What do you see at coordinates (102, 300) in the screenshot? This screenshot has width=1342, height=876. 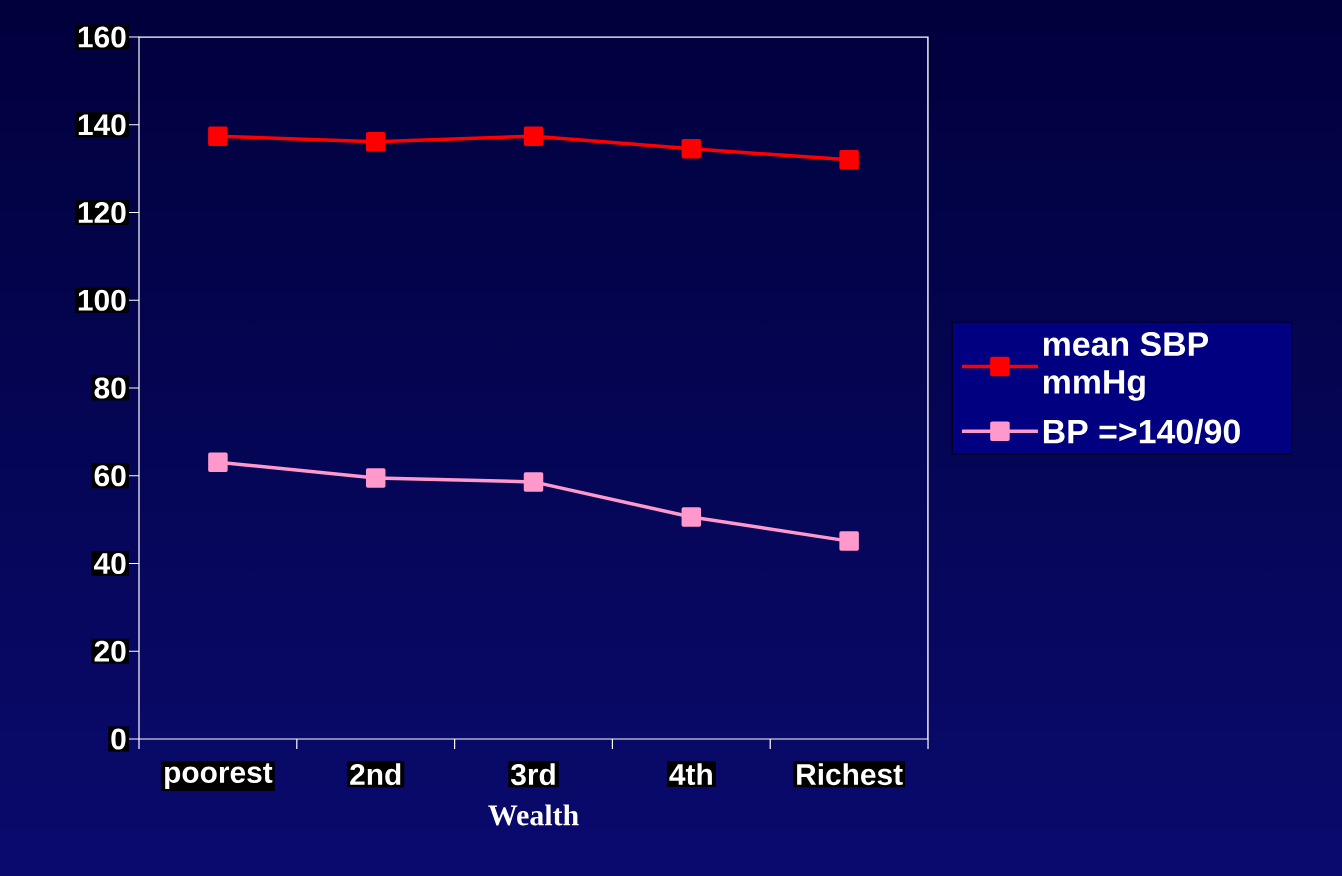 I see `y-tick-label: 100` at bounding box center [102, 300].